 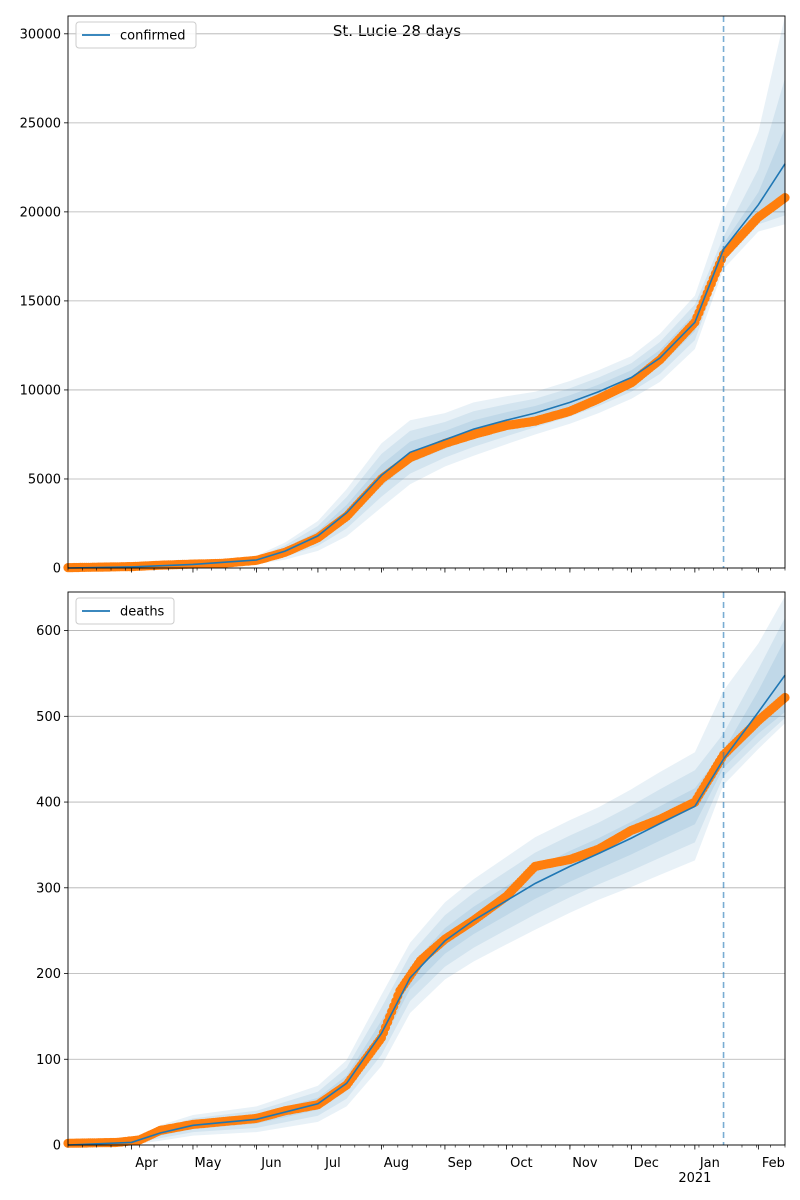 What do you see at coordinates (40, 212) in the screenshot?
I see `y-tick-label: 20000` at bounding box center [40, 212].